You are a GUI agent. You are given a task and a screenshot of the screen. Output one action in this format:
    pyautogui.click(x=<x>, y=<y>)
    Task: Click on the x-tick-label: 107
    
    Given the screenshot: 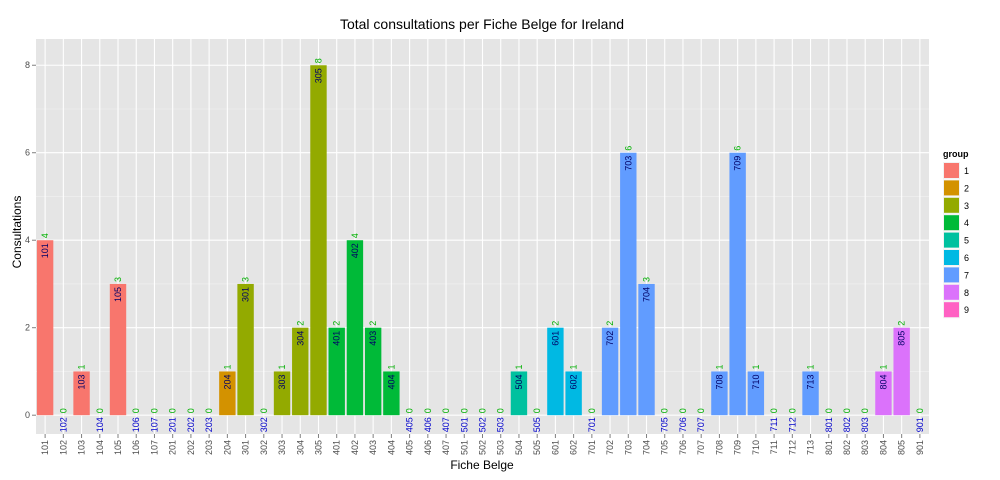 What is the action you would take?
    pyautogui.click(x=154, y=447)
    